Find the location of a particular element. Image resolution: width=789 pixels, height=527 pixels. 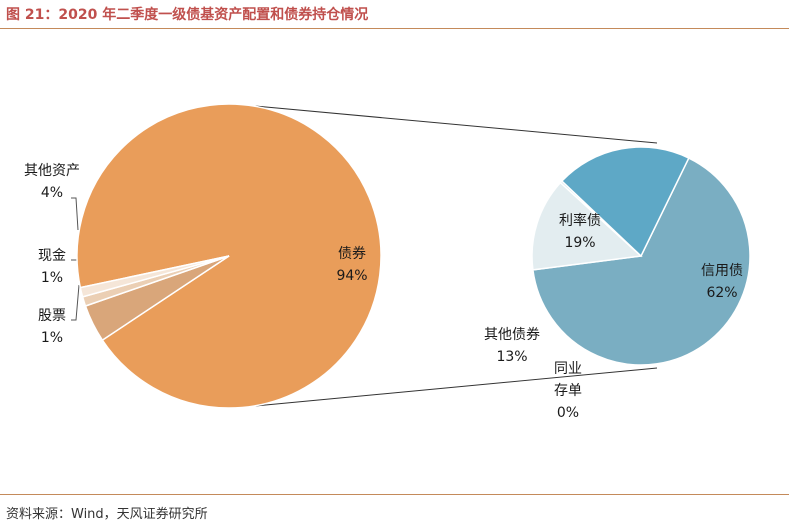

label-bonds: 债券 94% is located at coordinates (351, 265).